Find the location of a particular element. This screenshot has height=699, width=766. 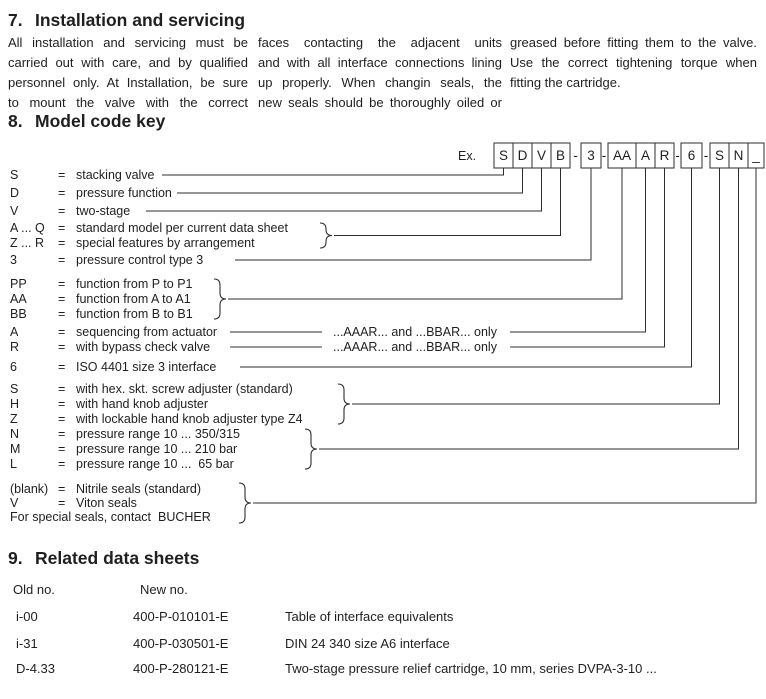

paragraph-line: to mount the valve with the correct is located at coordinates (128, 102).